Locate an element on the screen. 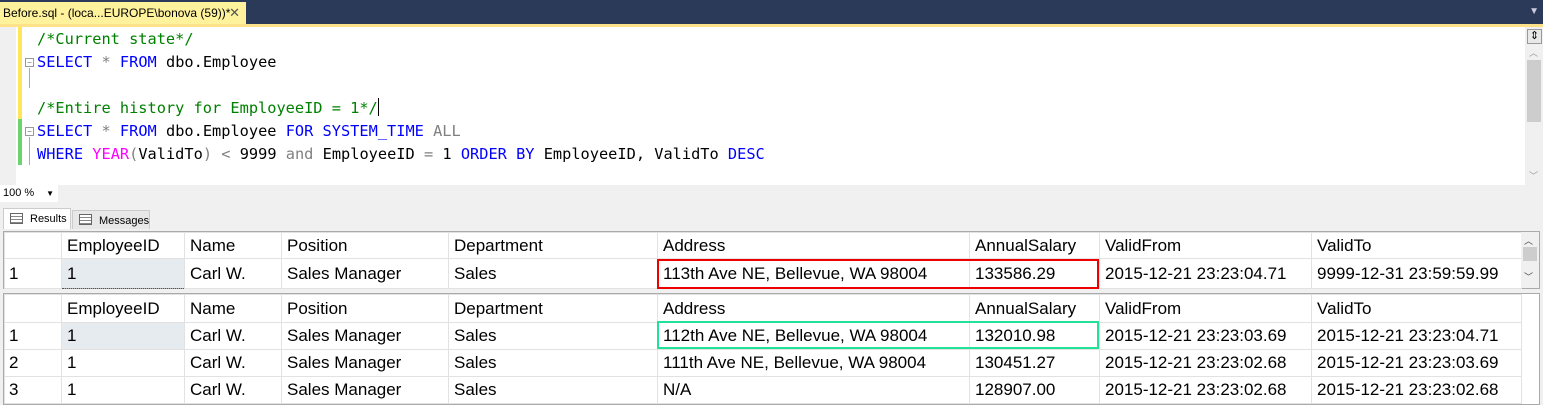 The image size is (1543, 405). zoom-select: 100 % ▼ is located at coordinates (29, 193).